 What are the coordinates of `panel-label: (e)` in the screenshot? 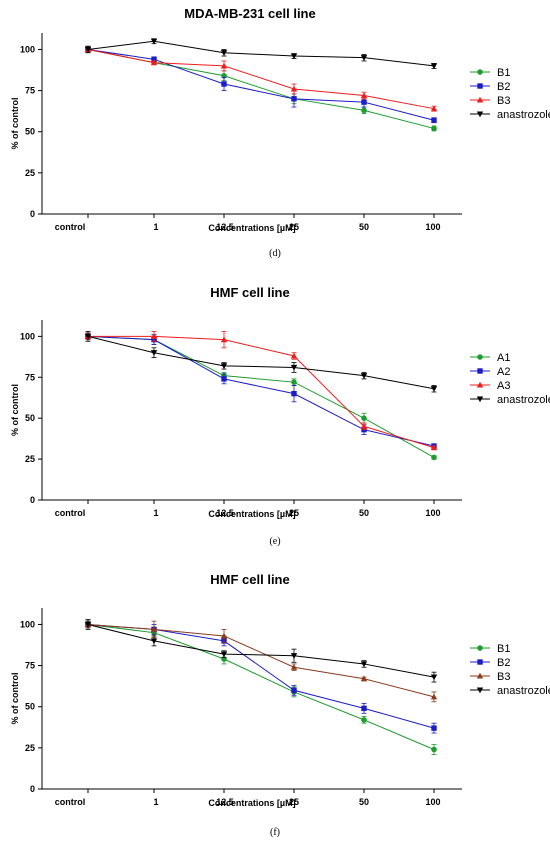 It's located at (274, 541).